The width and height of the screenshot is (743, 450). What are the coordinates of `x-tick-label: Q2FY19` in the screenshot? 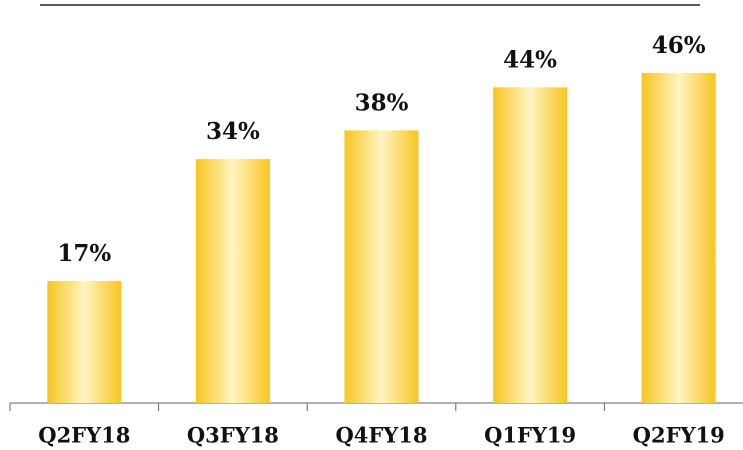 It's located at (679, 435).